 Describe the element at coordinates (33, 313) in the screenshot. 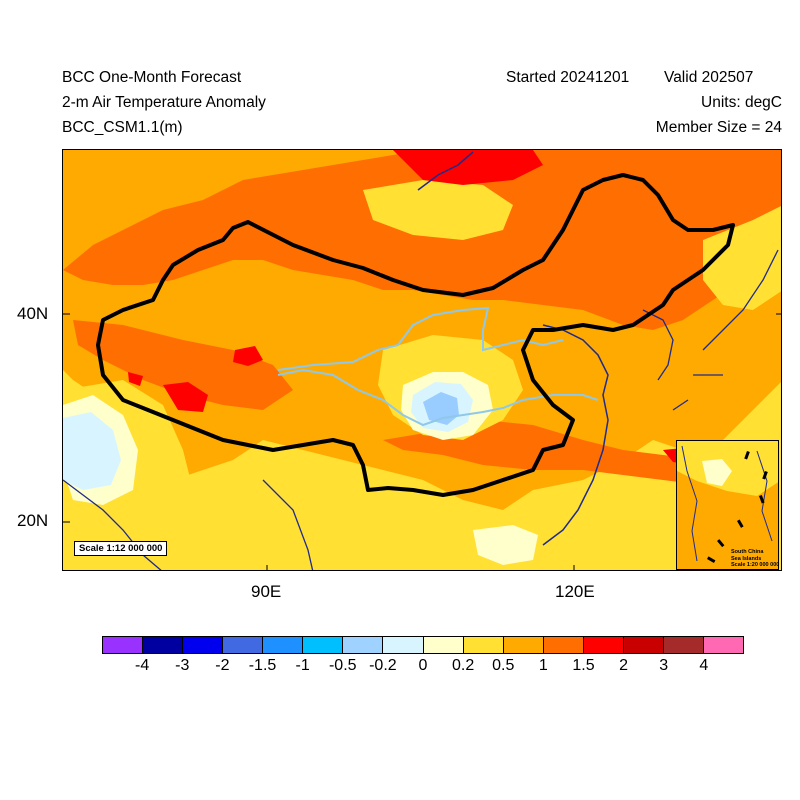

I see `lat-label-40n: 40N` at that location.